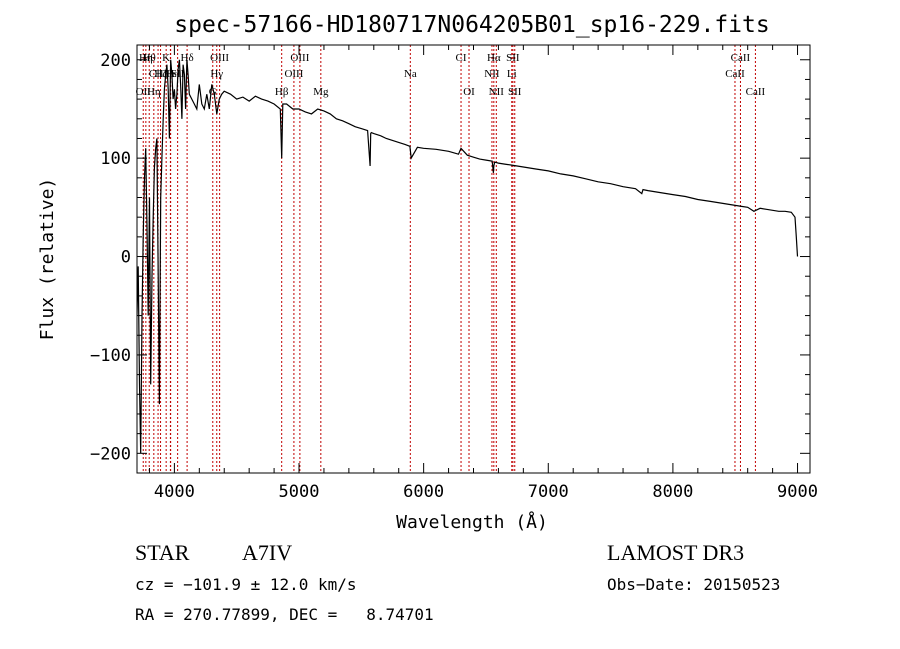  I want to click on line-label: OII, so click(144, 92).